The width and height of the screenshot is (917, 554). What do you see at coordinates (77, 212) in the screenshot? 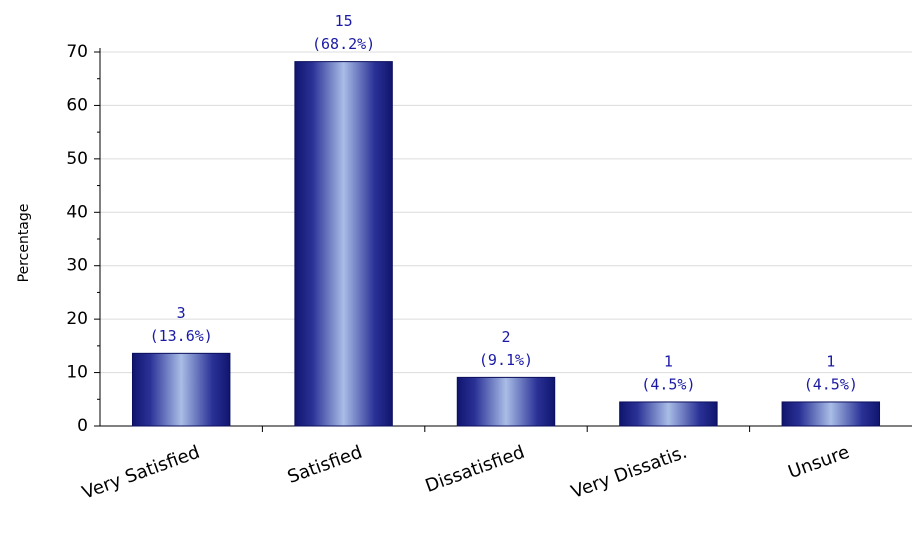
I see `y-tick-label: 40` at bounding box center [77, 212].